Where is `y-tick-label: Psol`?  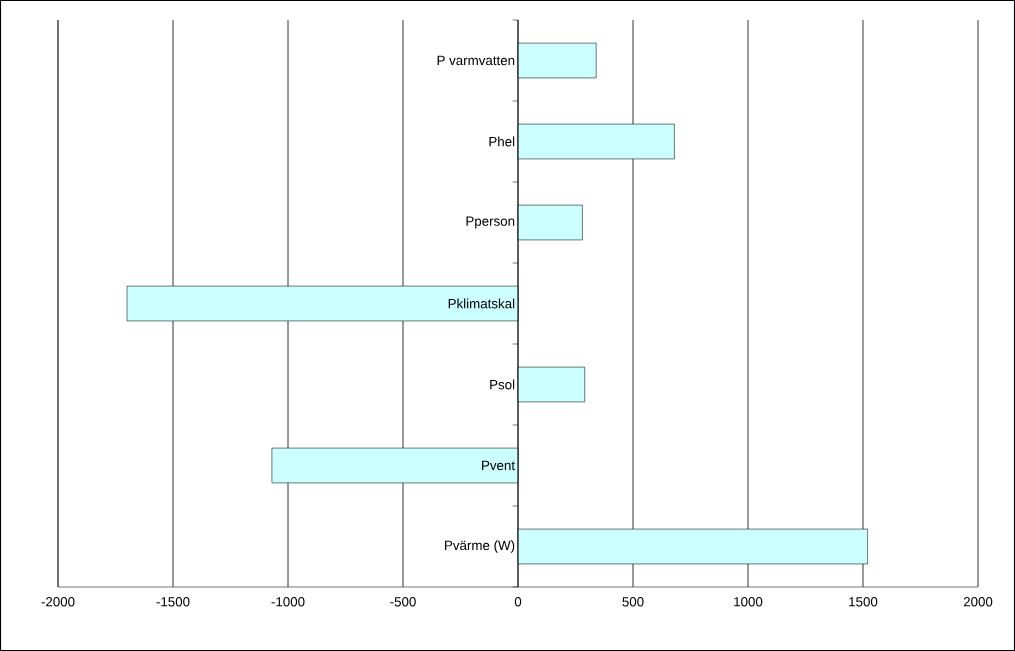
y-tick-label: Psol is located at coordinates (502, 384).